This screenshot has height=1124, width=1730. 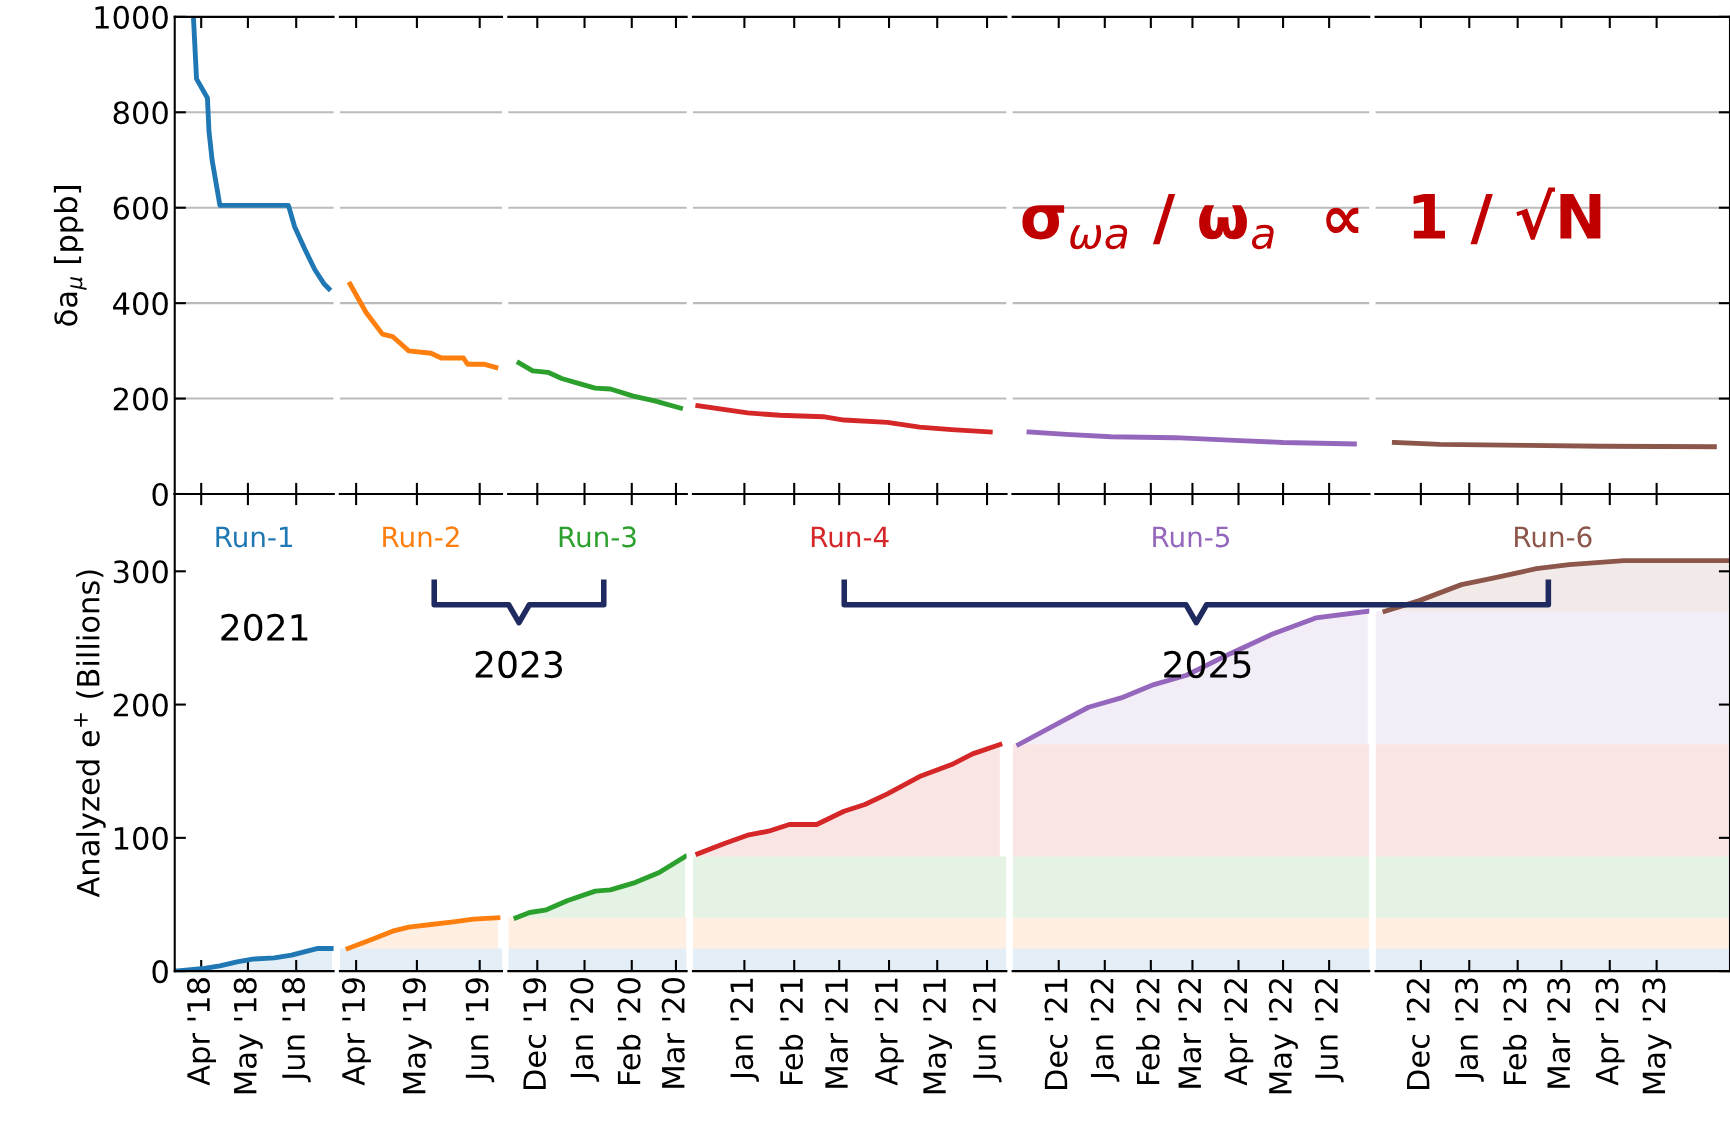 What do you see at coordinates (1239, 1032) in the screenshot?
I see `x-tick-label: Apr '22` at bounding box center [1239, 1032].